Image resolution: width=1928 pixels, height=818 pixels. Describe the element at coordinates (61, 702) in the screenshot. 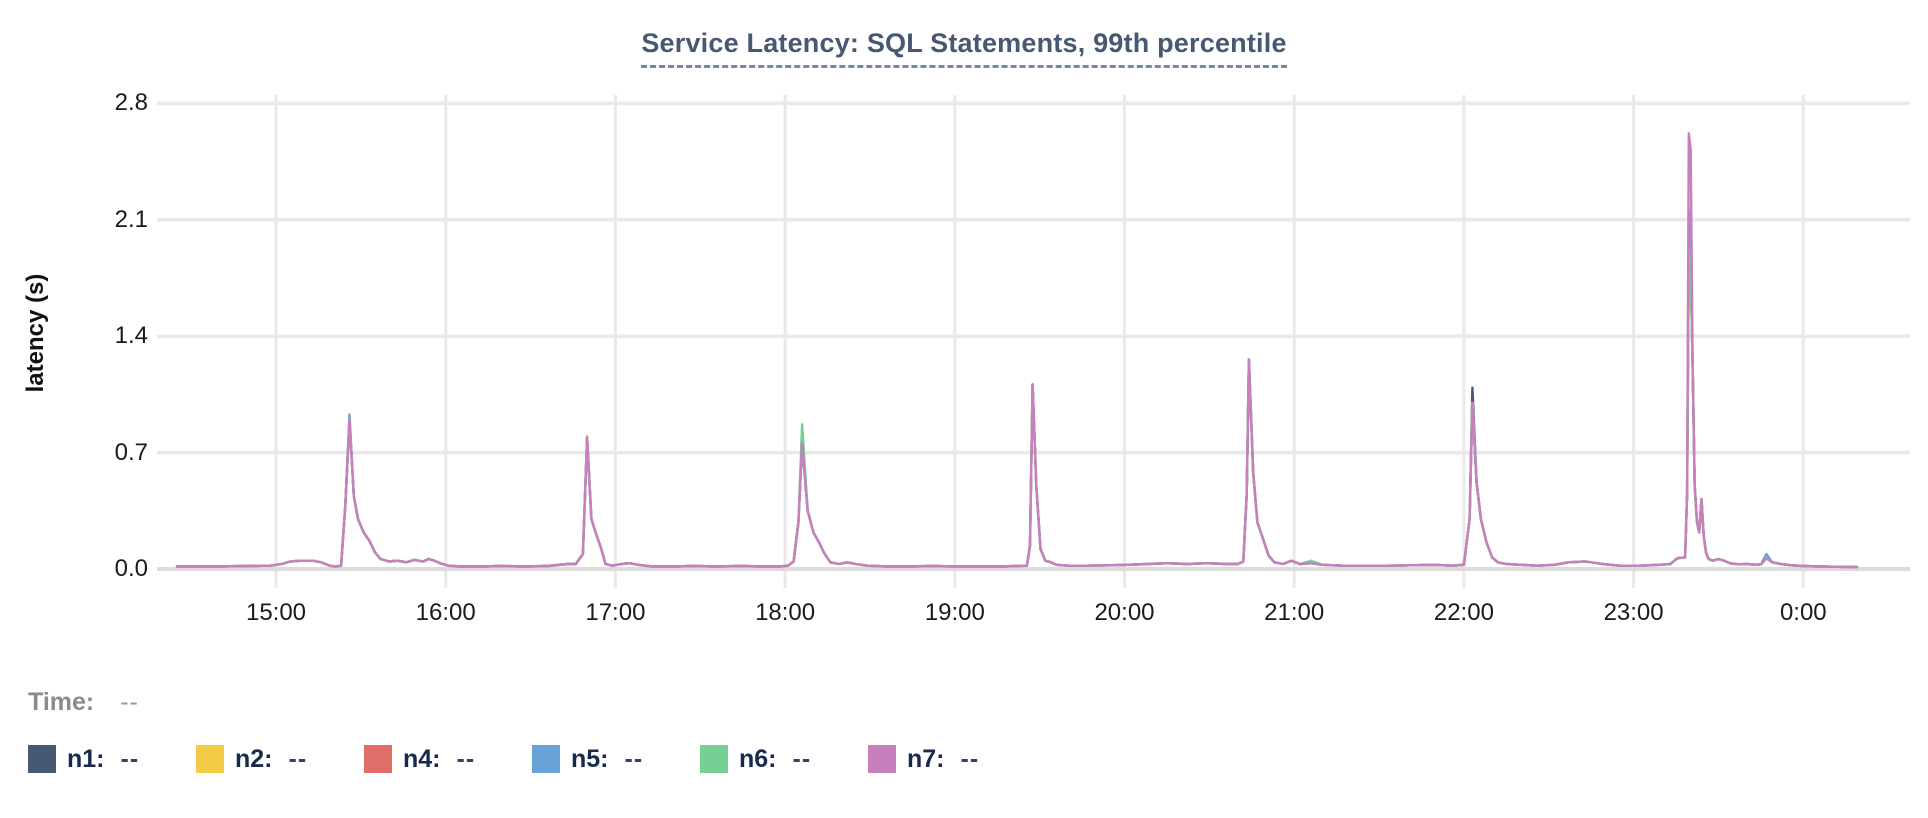

I see `time-label: Time:` at that location.